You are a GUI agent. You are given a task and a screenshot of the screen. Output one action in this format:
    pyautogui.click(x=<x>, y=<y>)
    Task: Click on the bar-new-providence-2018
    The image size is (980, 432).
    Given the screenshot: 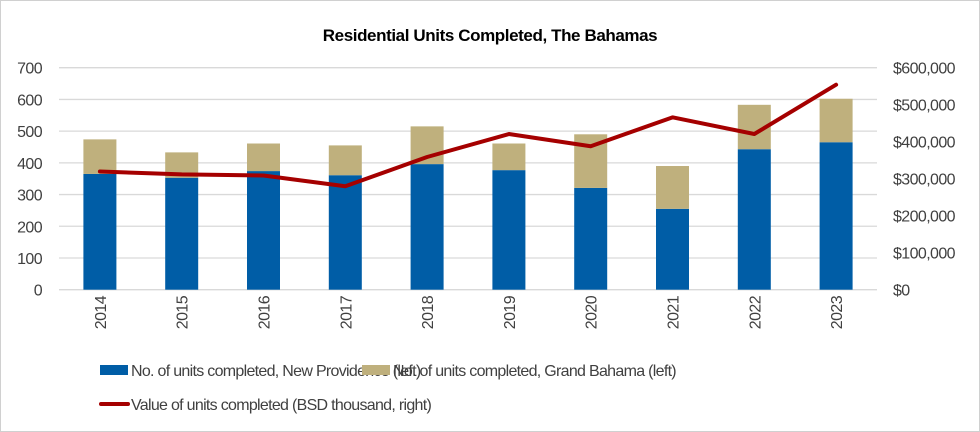 What is the action you would take?
    pyautogui.click(x=427, y=227)
    